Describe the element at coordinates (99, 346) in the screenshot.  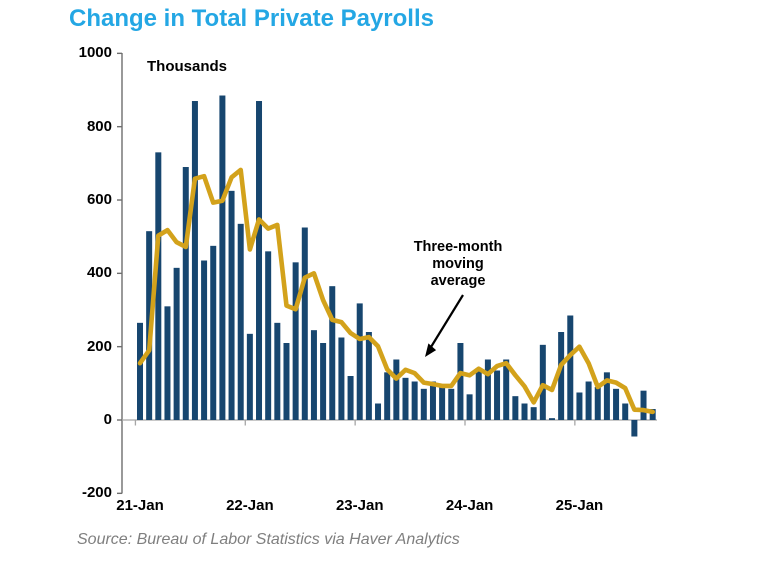
I see `y-tick-label: 200` at that location.